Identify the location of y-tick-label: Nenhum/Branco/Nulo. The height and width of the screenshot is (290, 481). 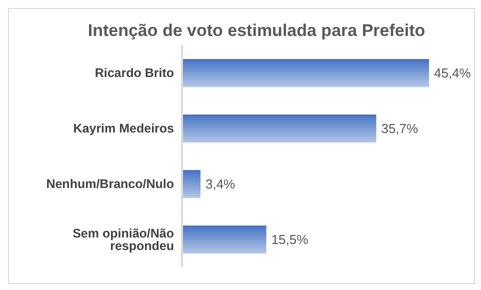
(110, 184).